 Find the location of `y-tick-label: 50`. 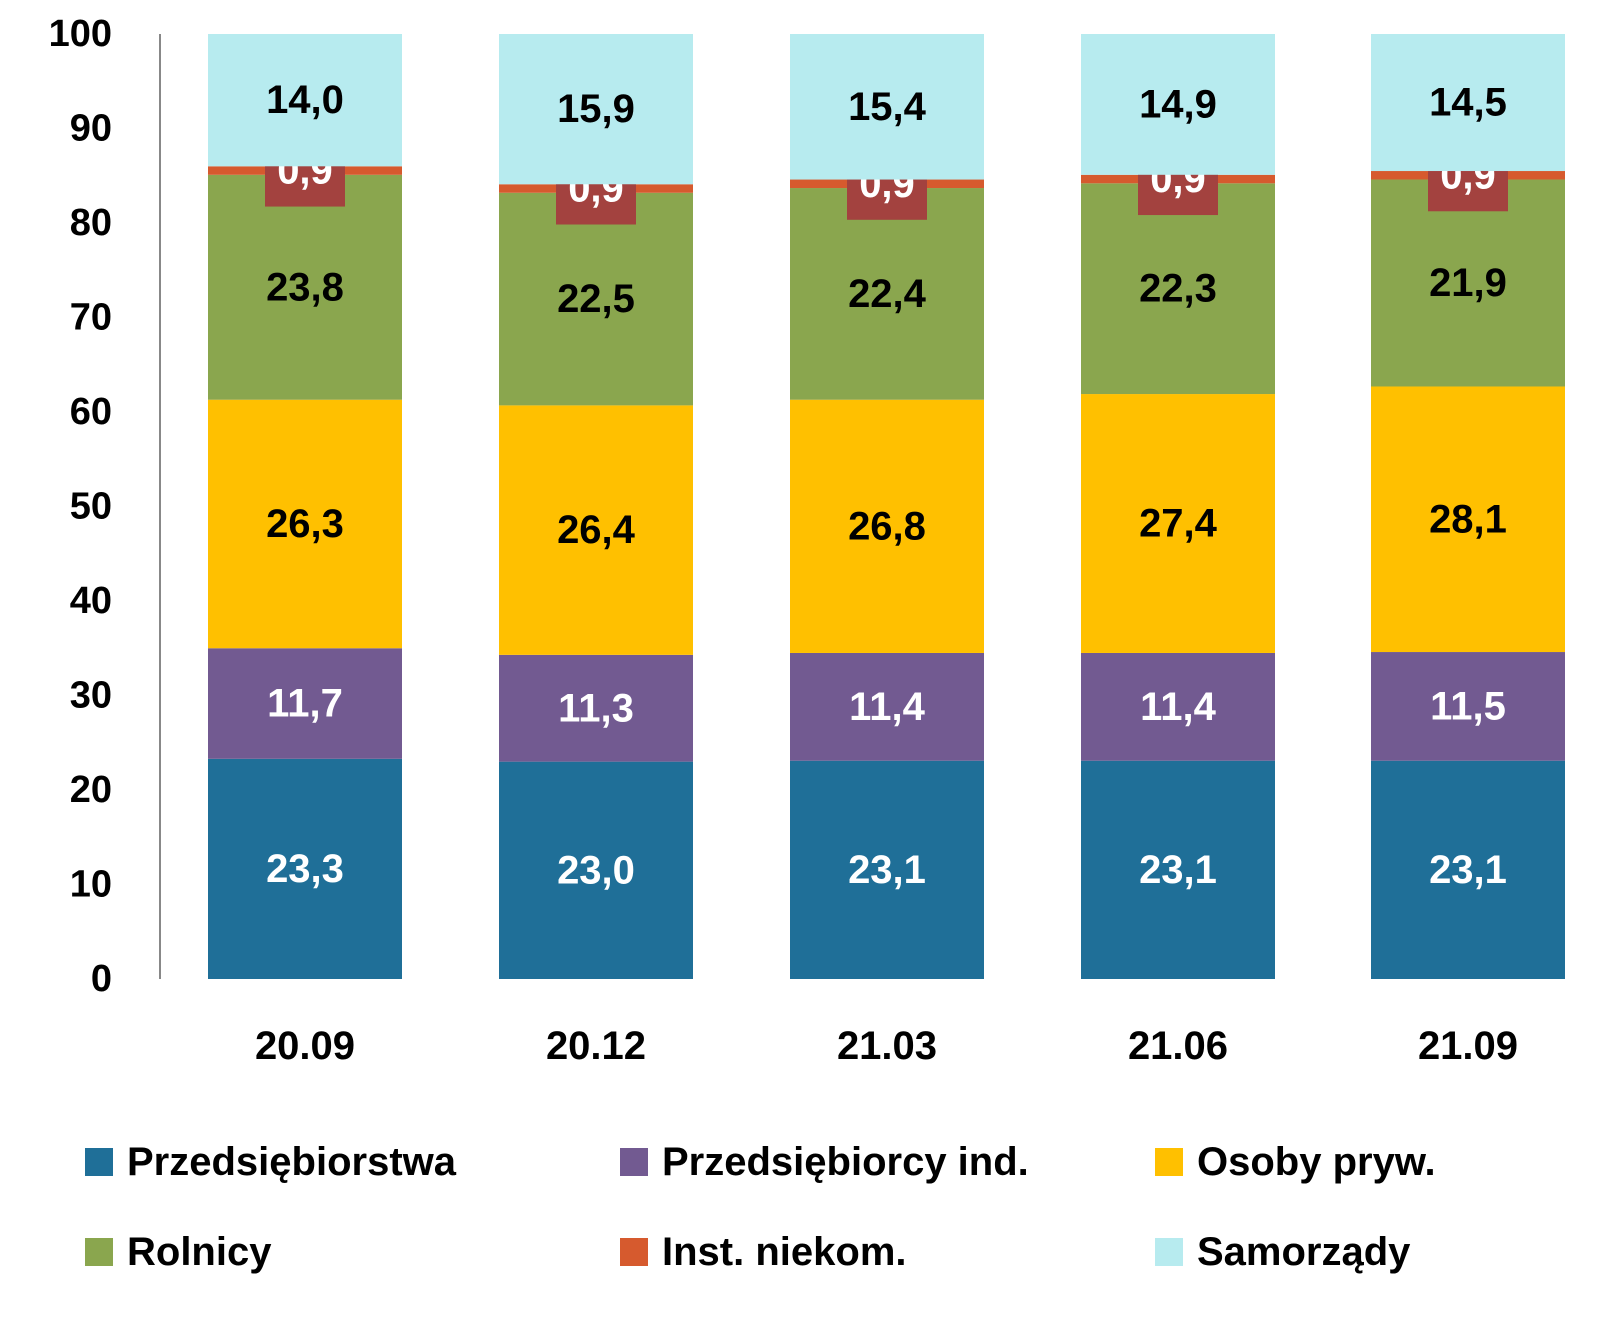

y-tick-label: 50 is located at coordinates (91, 507).